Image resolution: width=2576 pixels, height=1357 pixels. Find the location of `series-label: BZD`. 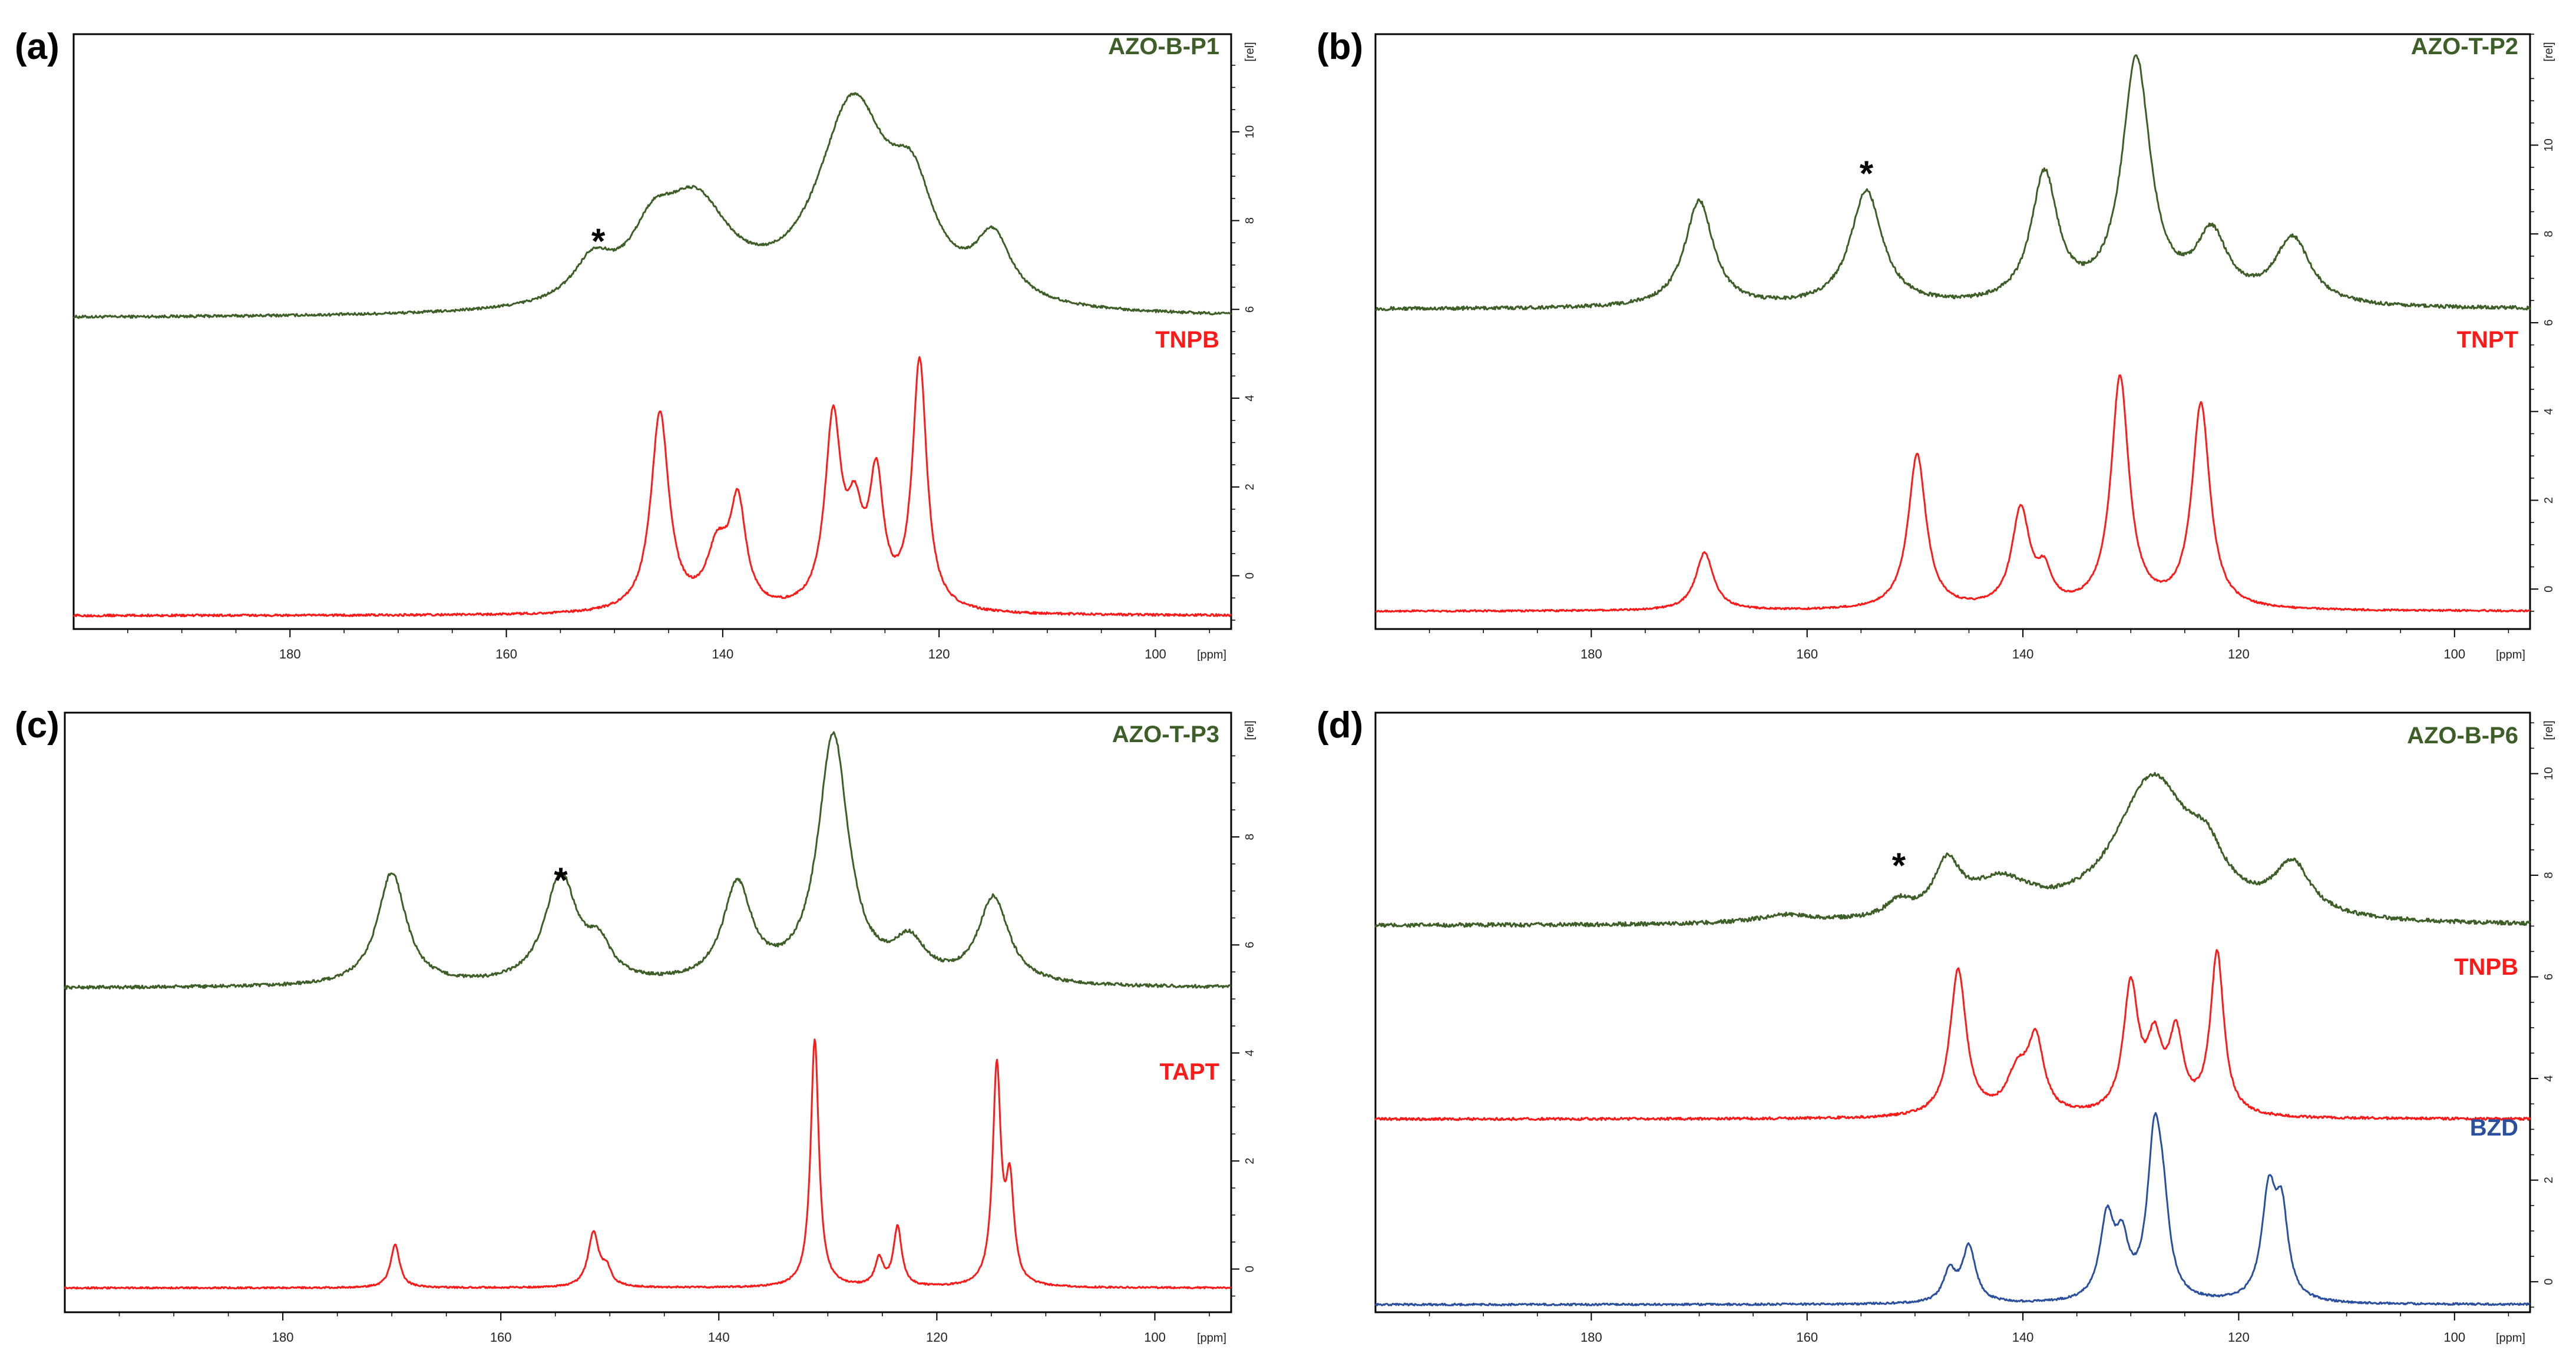

series-label: BZD is located at coordinates (2494, 1128).